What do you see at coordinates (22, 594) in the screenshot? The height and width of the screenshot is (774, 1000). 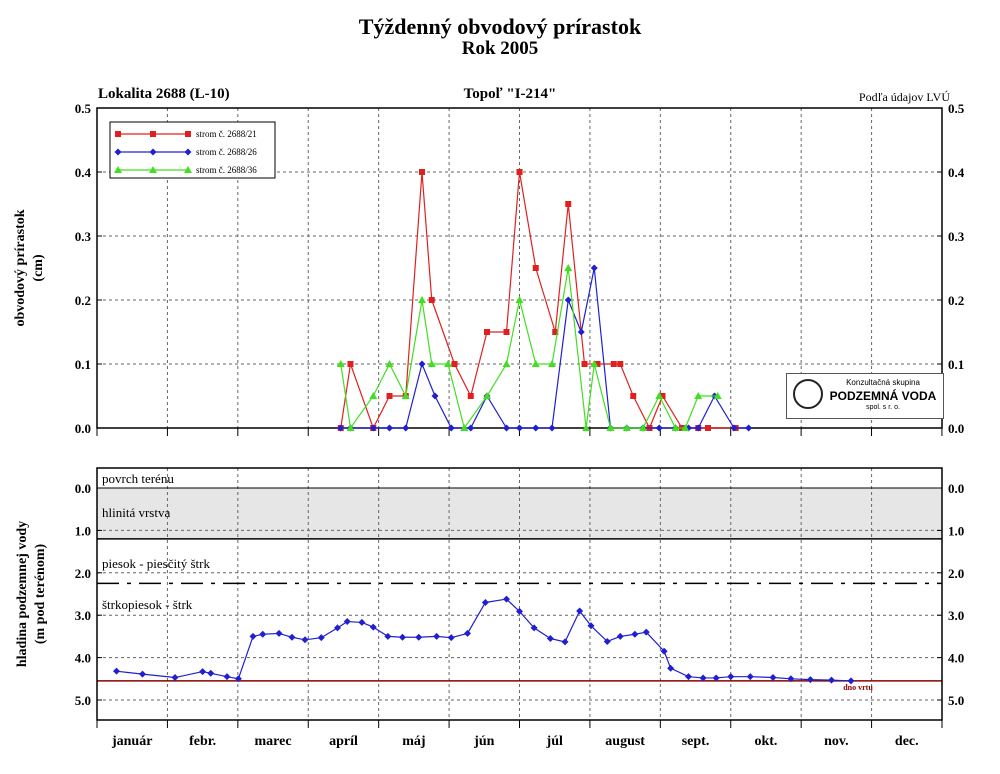 I see `water-ylabel: hladina podzemnej vody` at bounding box center [22, 594].